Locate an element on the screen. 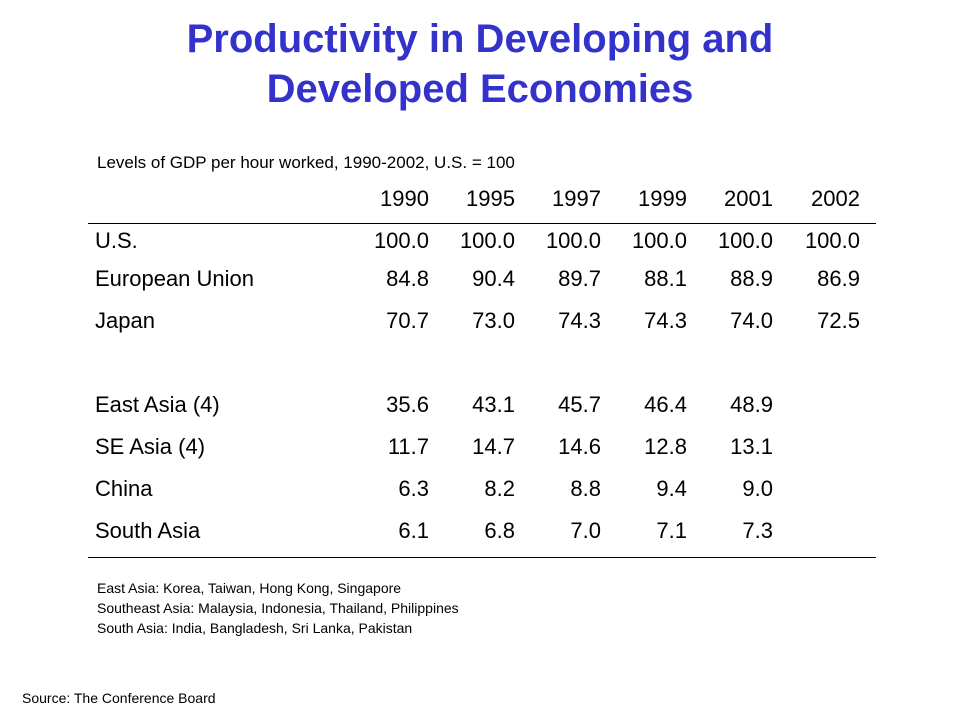 This screenshot has height=720, width=960. cell-se-asia-4-1997: 14.6 is located at coordinates (579, 446).